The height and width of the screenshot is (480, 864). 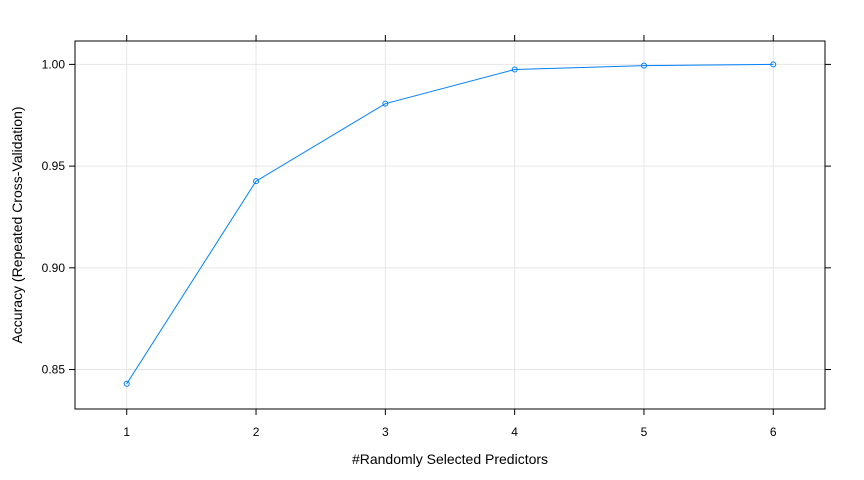 I want to click on y-tick-label: 0.90, so click(x=54, y=268).